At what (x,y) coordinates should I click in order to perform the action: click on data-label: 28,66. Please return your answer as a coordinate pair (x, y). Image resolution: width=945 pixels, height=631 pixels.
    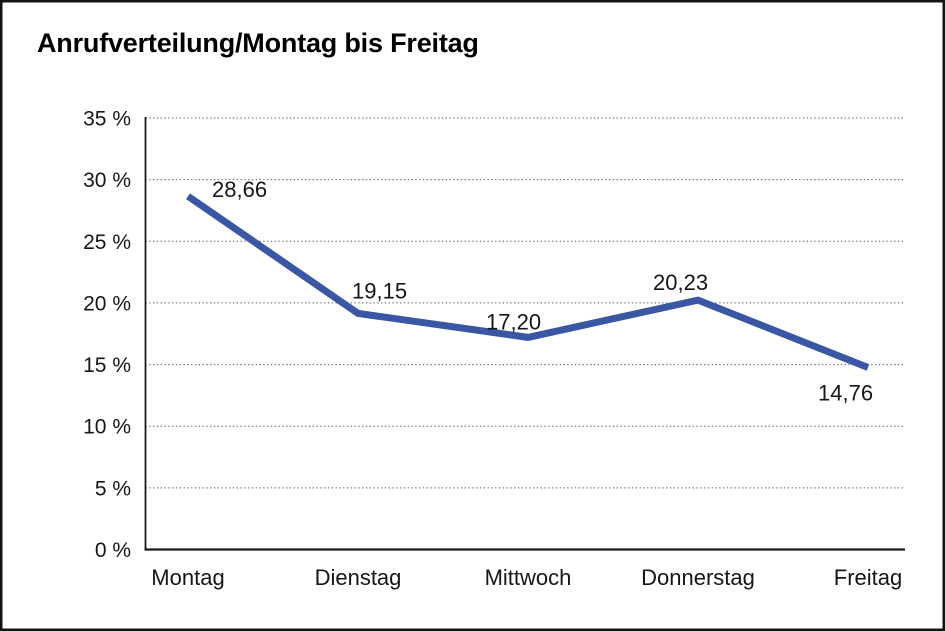
    Looking at the image, I should click on (239, 189).